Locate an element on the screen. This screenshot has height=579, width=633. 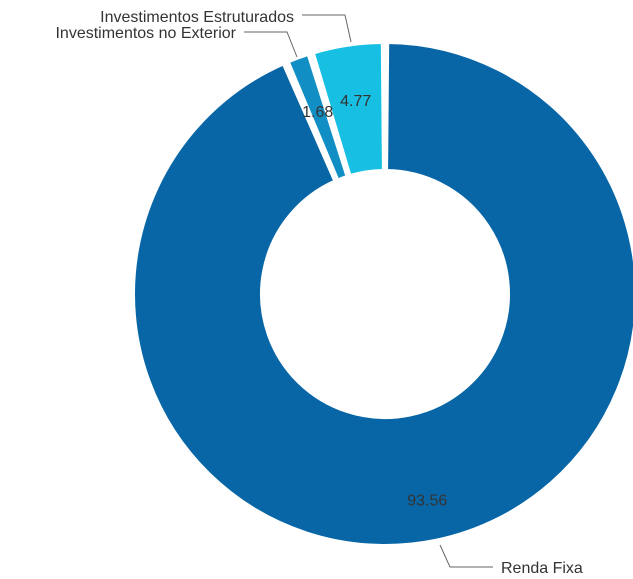
leader-line-renda-fixa is located at coordinates (466, 556).